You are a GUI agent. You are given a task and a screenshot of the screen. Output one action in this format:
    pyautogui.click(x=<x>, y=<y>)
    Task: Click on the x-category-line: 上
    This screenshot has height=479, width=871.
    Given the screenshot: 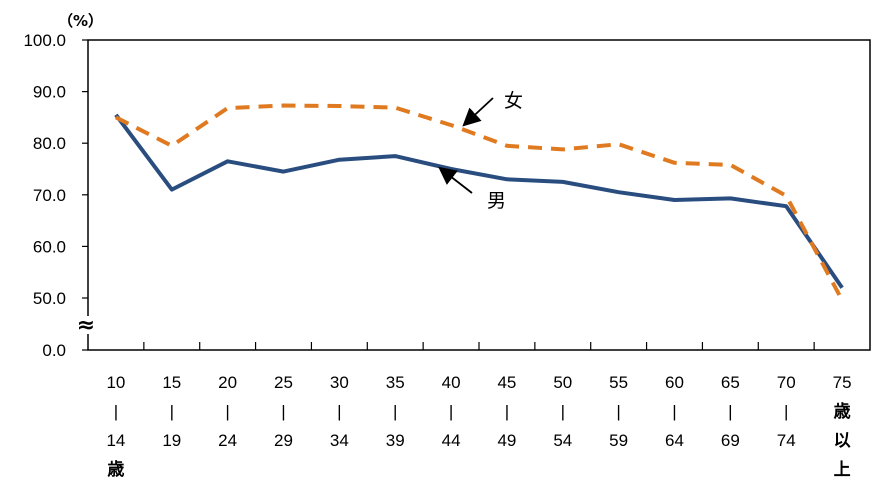 What is the action you would take?
    pyautogui.click(x=842, y=469)
    